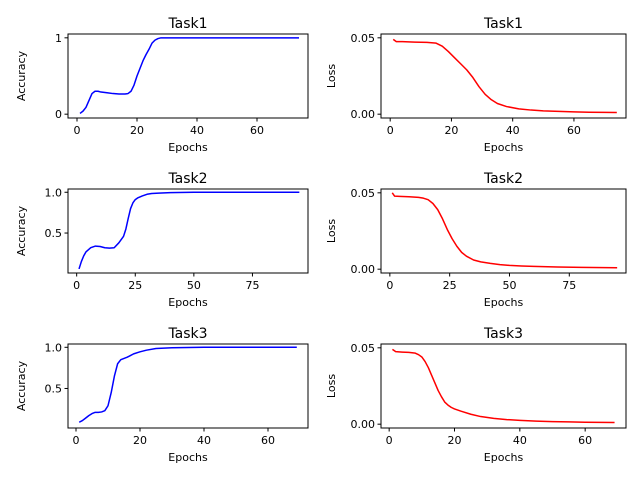 Image resolution: width=640 pixels, height=480 pixels. I want to click on subplot-5: 0 20 40 60 0.5 1.0 Task3 Epochs Accuracy, so click(162, 395).